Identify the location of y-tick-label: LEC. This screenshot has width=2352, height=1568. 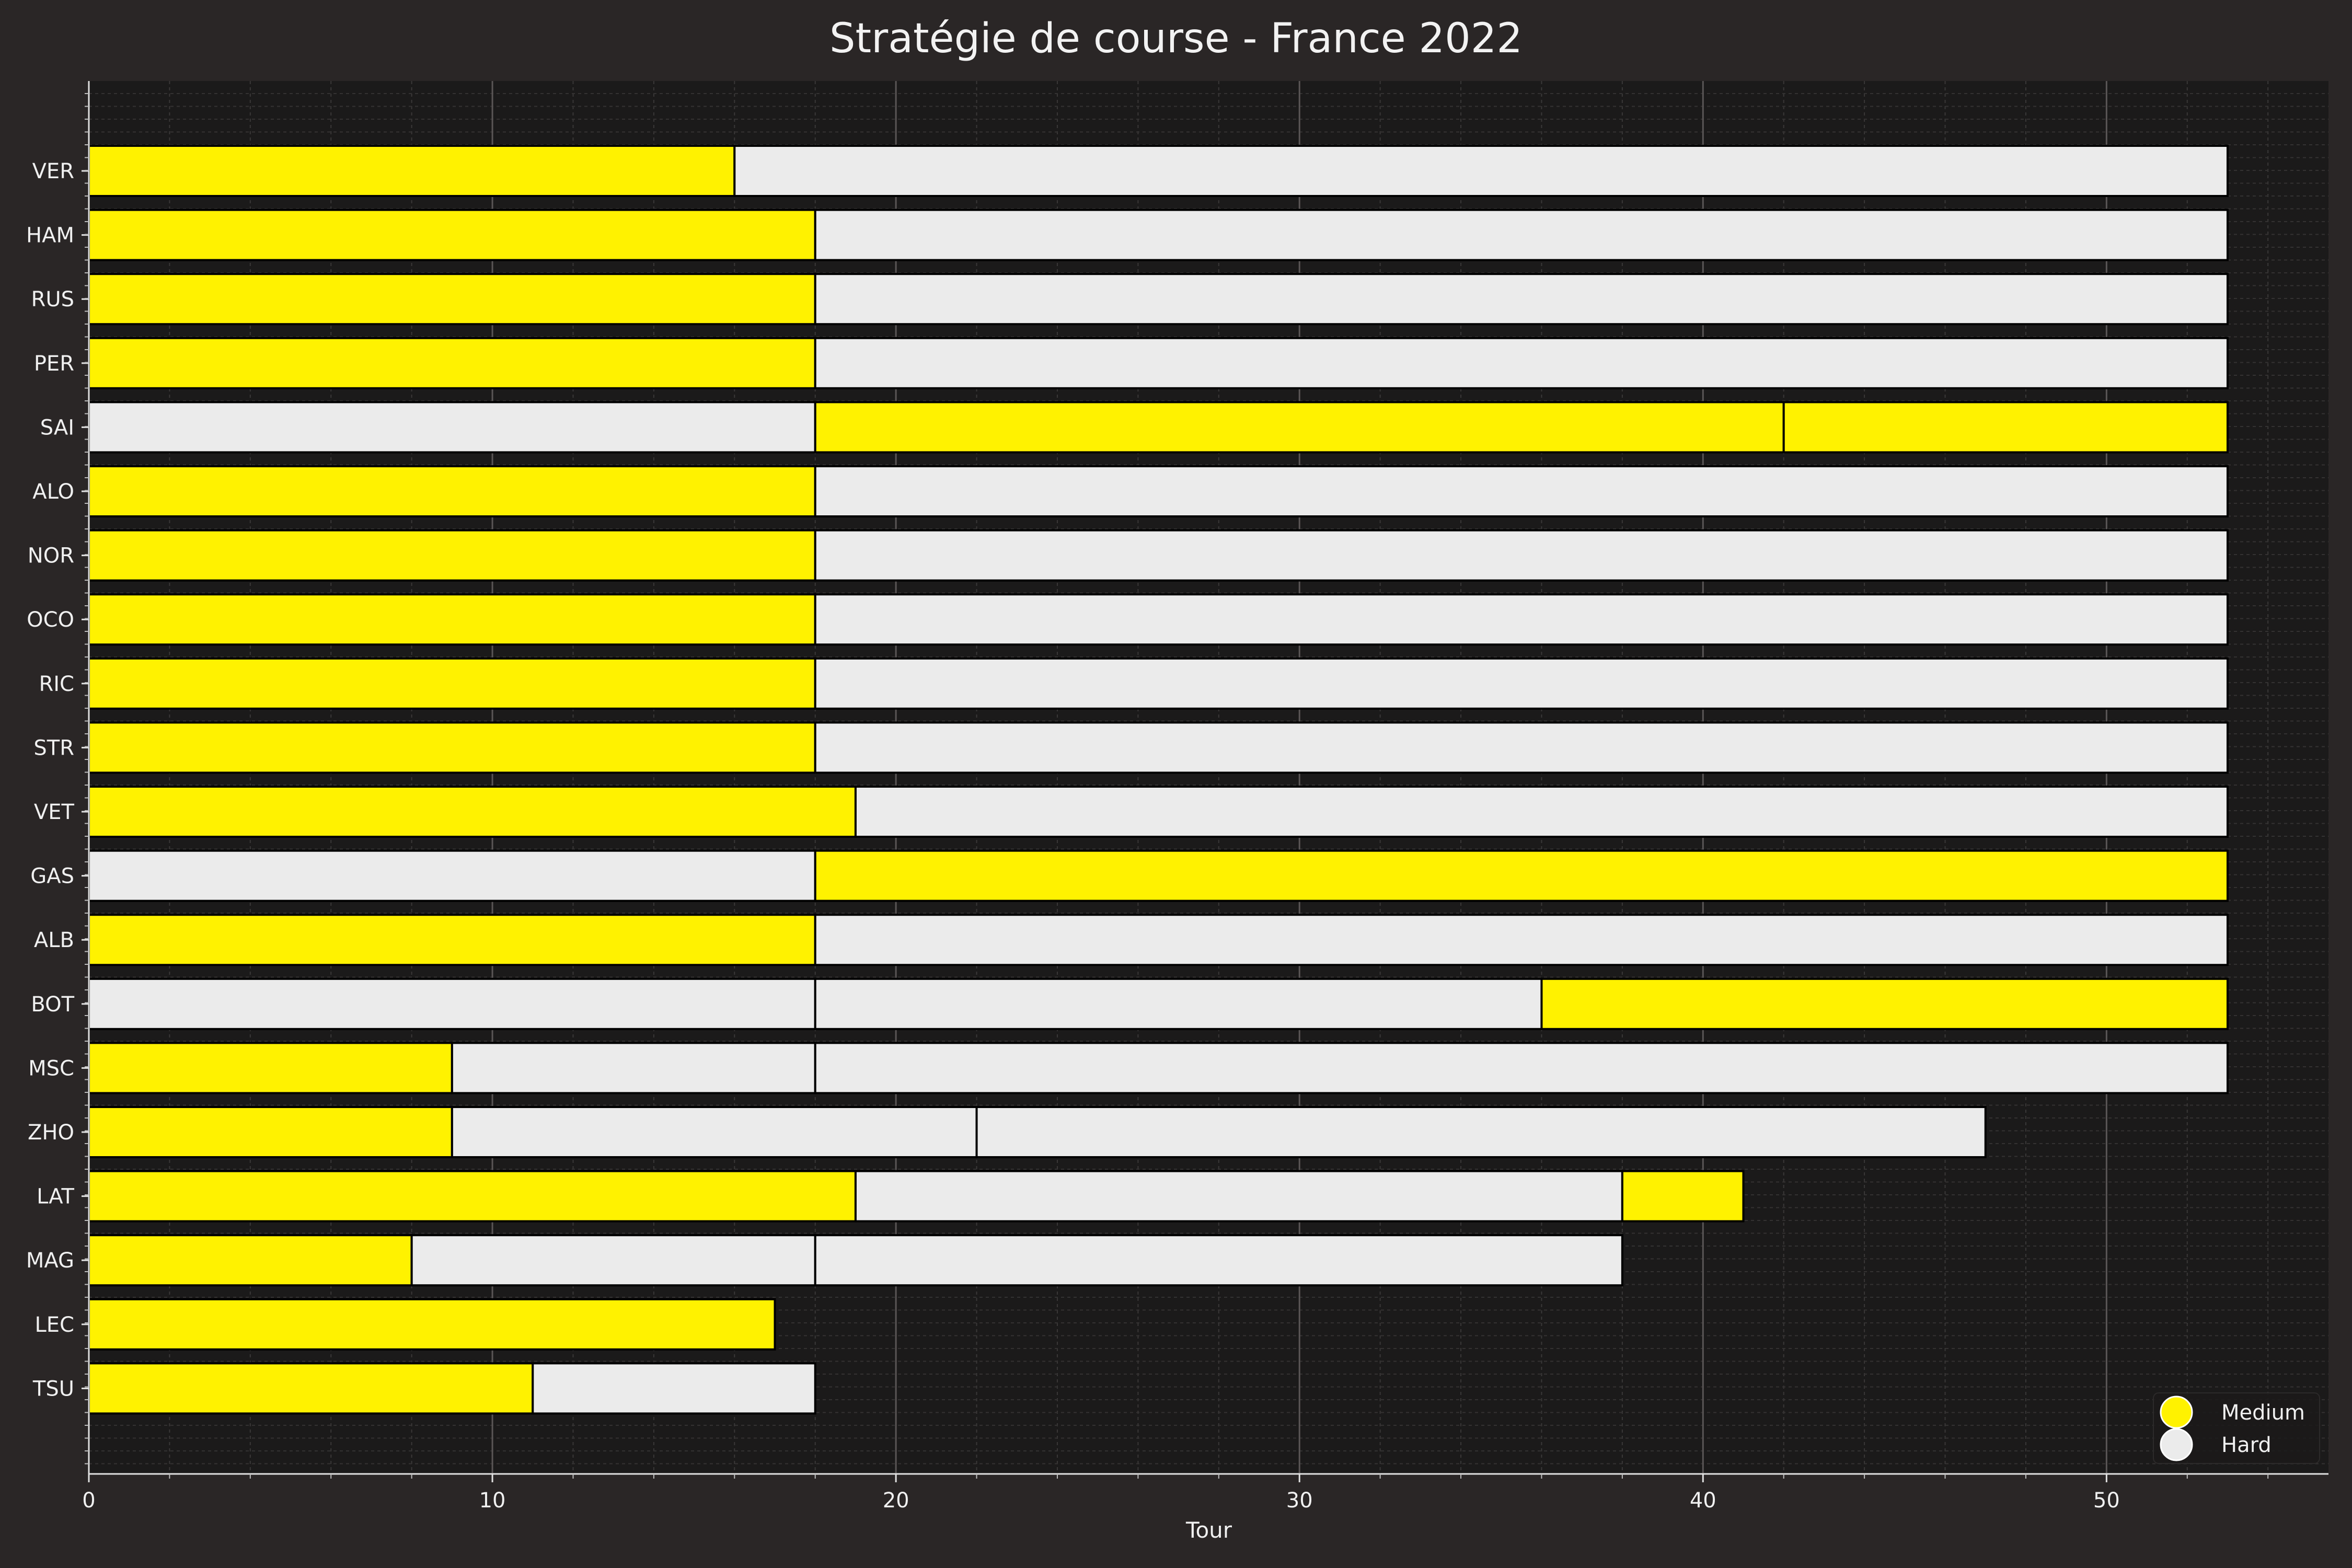
(55, 1325).